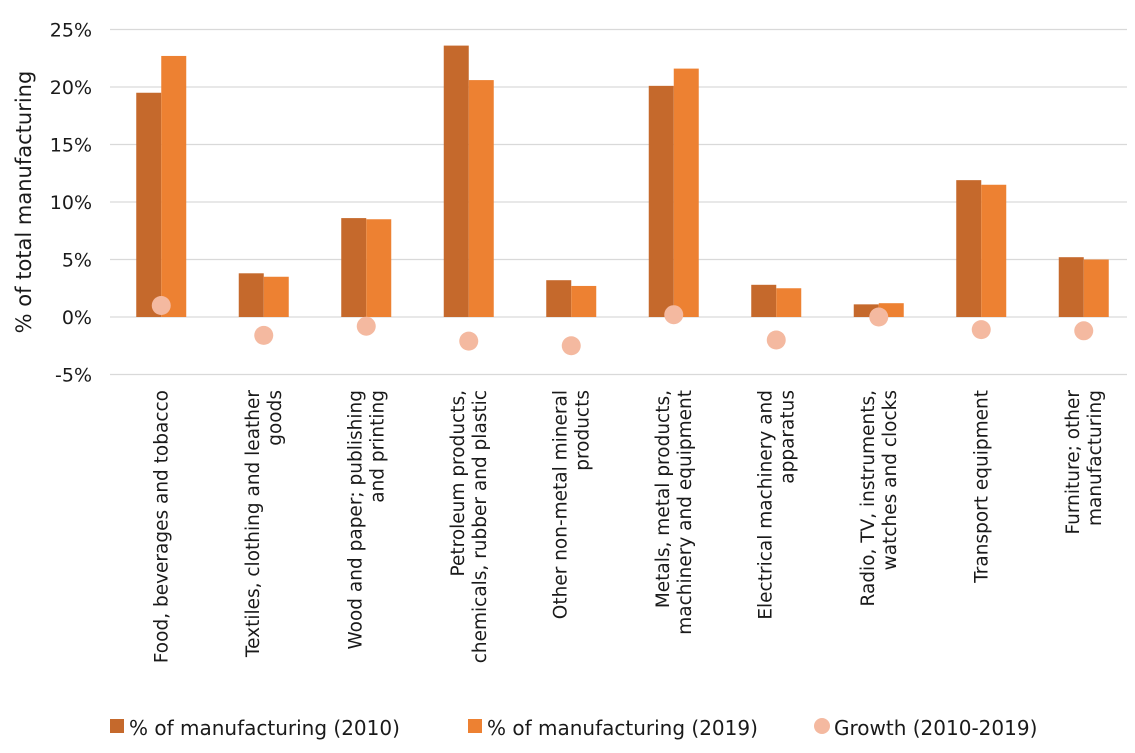 The image size is (1135, 753). I want to click on x-category-label: Transport equipment, so click(981, 487).